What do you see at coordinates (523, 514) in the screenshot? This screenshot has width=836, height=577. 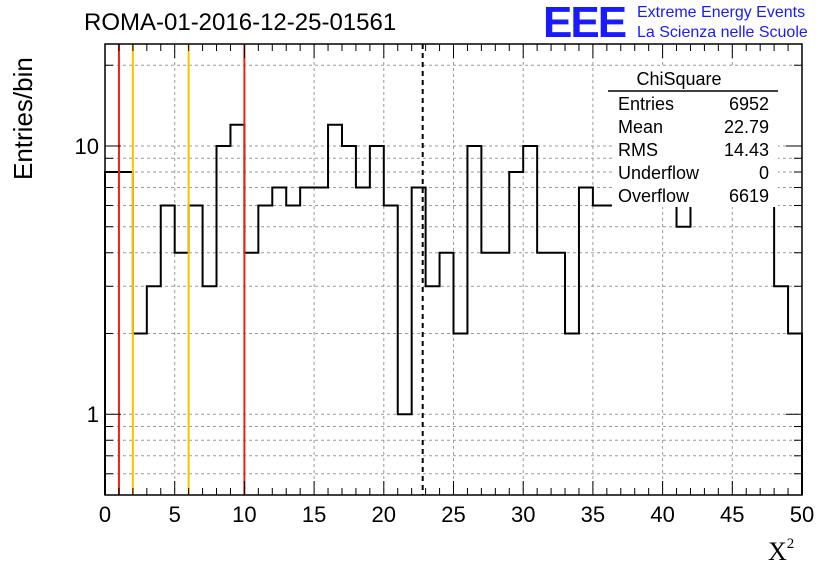 I see `x-tick-label: 30` at bounding box center [523, 514].